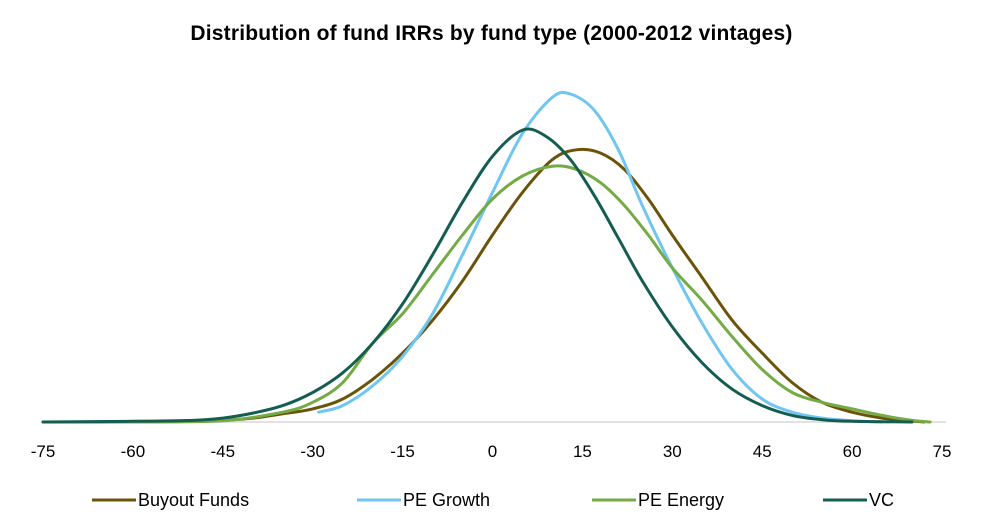 The height and width of the screenshot is (520, 983). Describe the element at coordinates (582, 451) in the screenshot. I see `x-tick-label: 15` at that location.